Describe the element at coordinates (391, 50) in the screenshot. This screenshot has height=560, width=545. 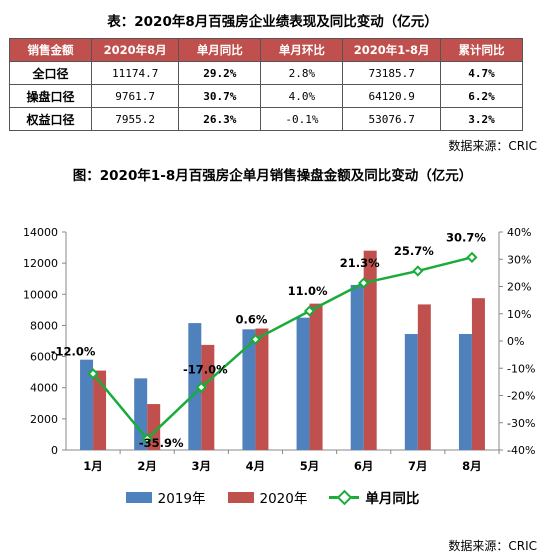
I see `header-cell: 2020年1-8月` at that location.